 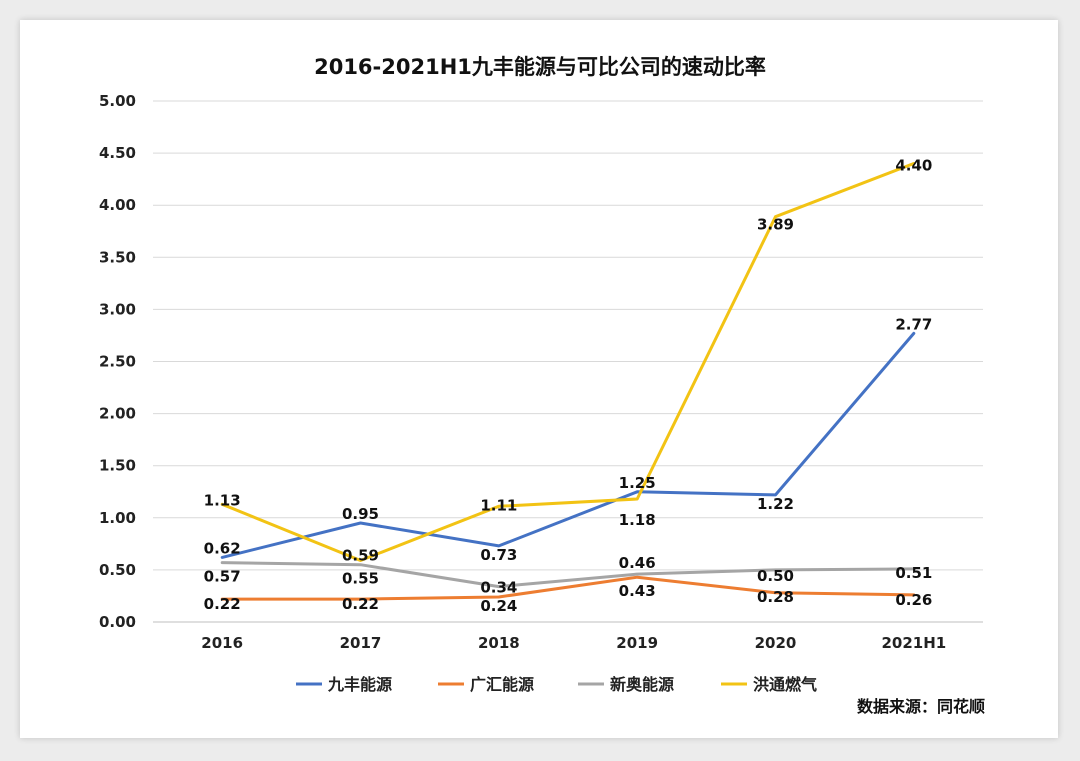 I want to click on data-label: 0.24, so click(x=498, y=606).